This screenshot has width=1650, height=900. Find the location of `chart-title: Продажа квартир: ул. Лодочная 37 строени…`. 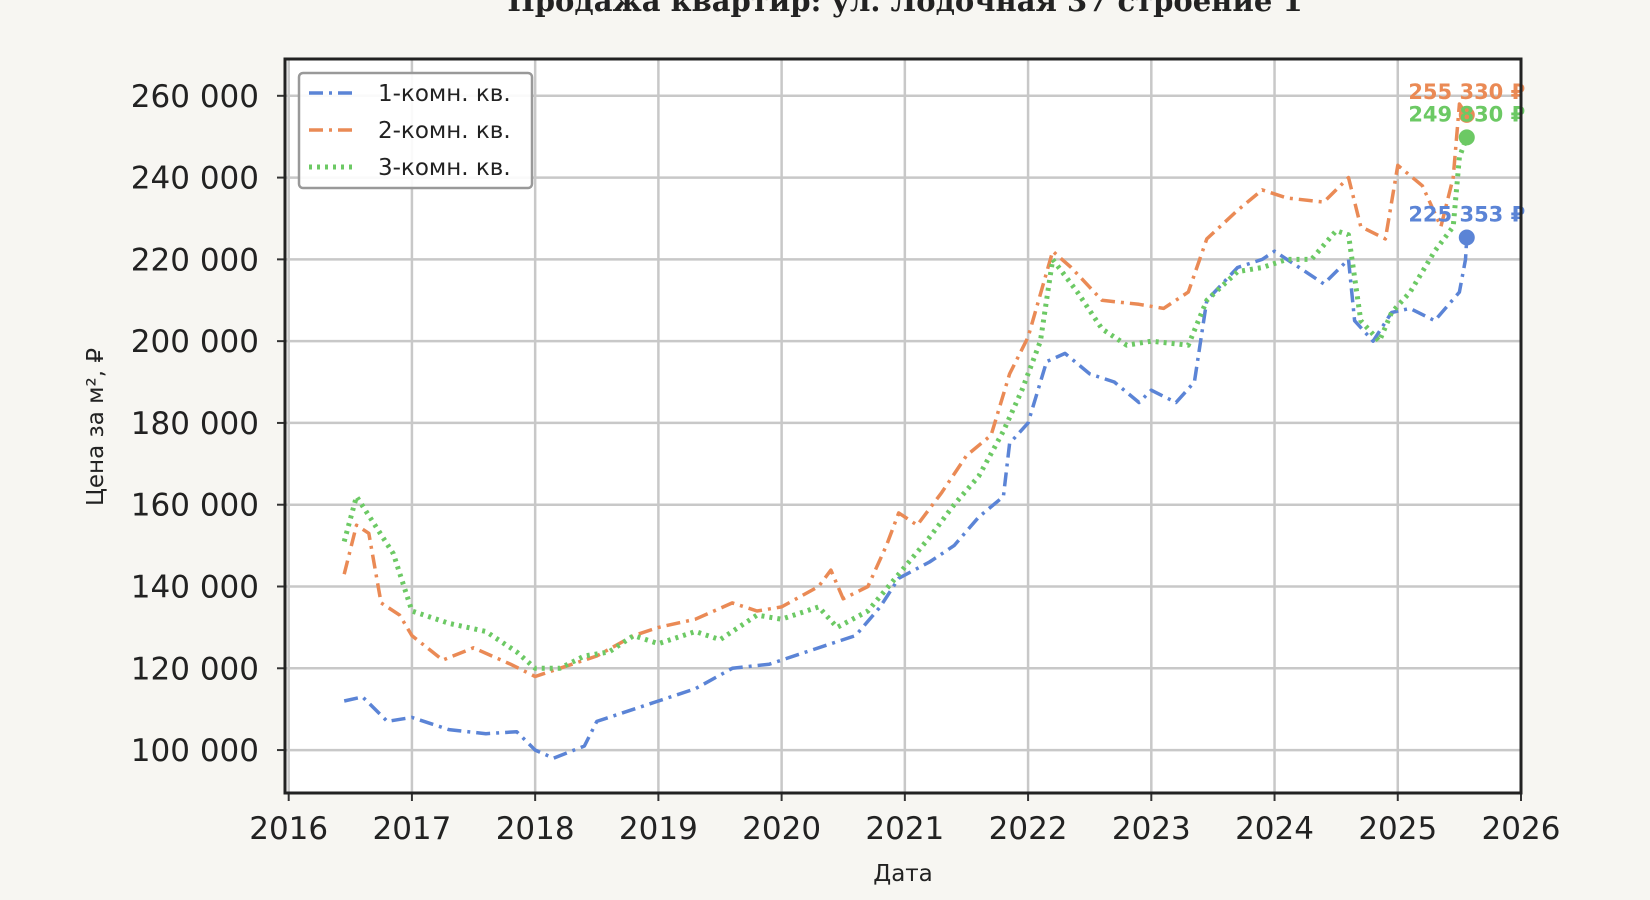

chart-title: Продажа квартир: ул. Лодочная 37 строени… is located at coordinates (905, 9).